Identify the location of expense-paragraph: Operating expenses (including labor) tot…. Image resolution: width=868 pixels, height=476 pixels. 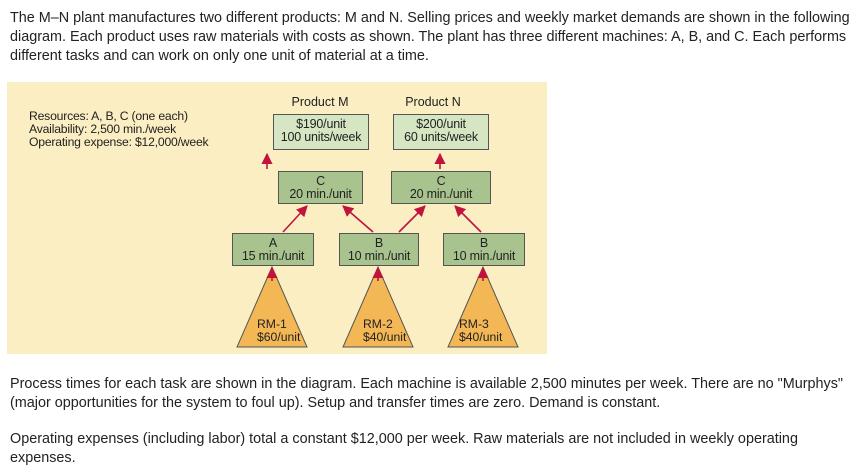
(404, 448).